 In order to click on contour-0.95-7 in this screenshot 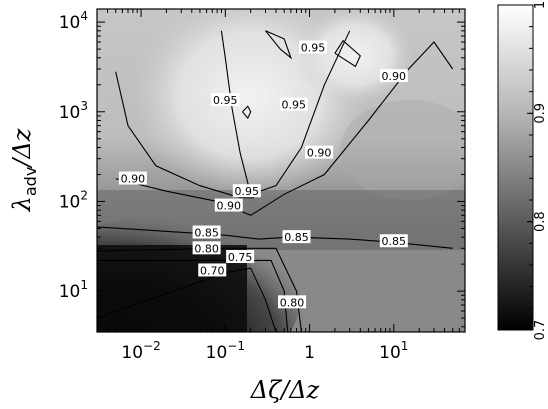, I will do `click(279, 45)`.